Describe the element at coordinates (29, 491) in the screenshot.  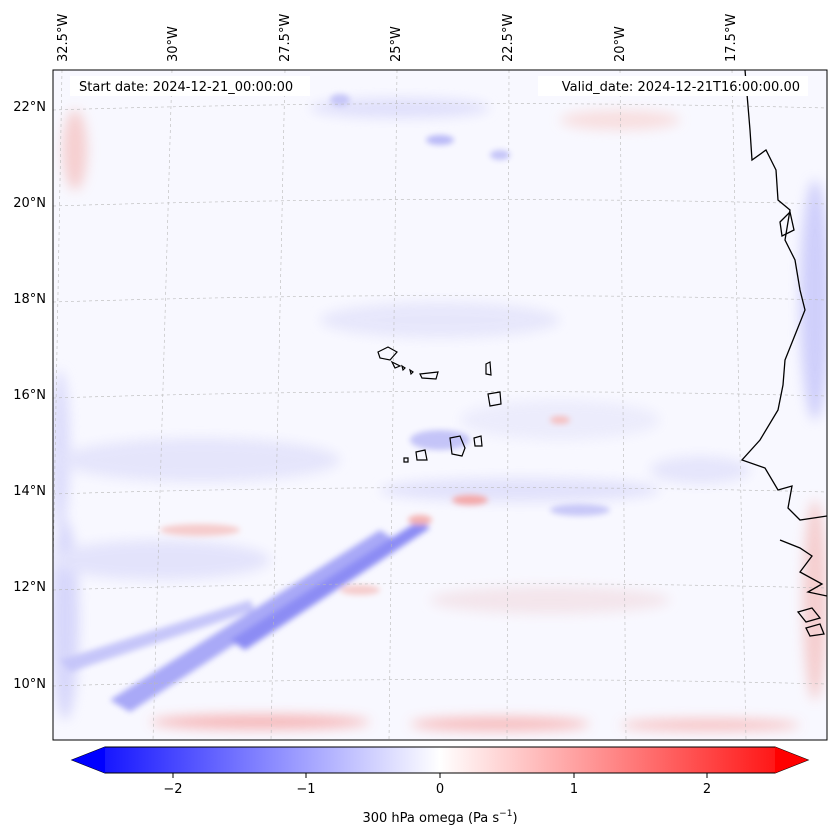
I see `lat-label: 14°N` at that location.